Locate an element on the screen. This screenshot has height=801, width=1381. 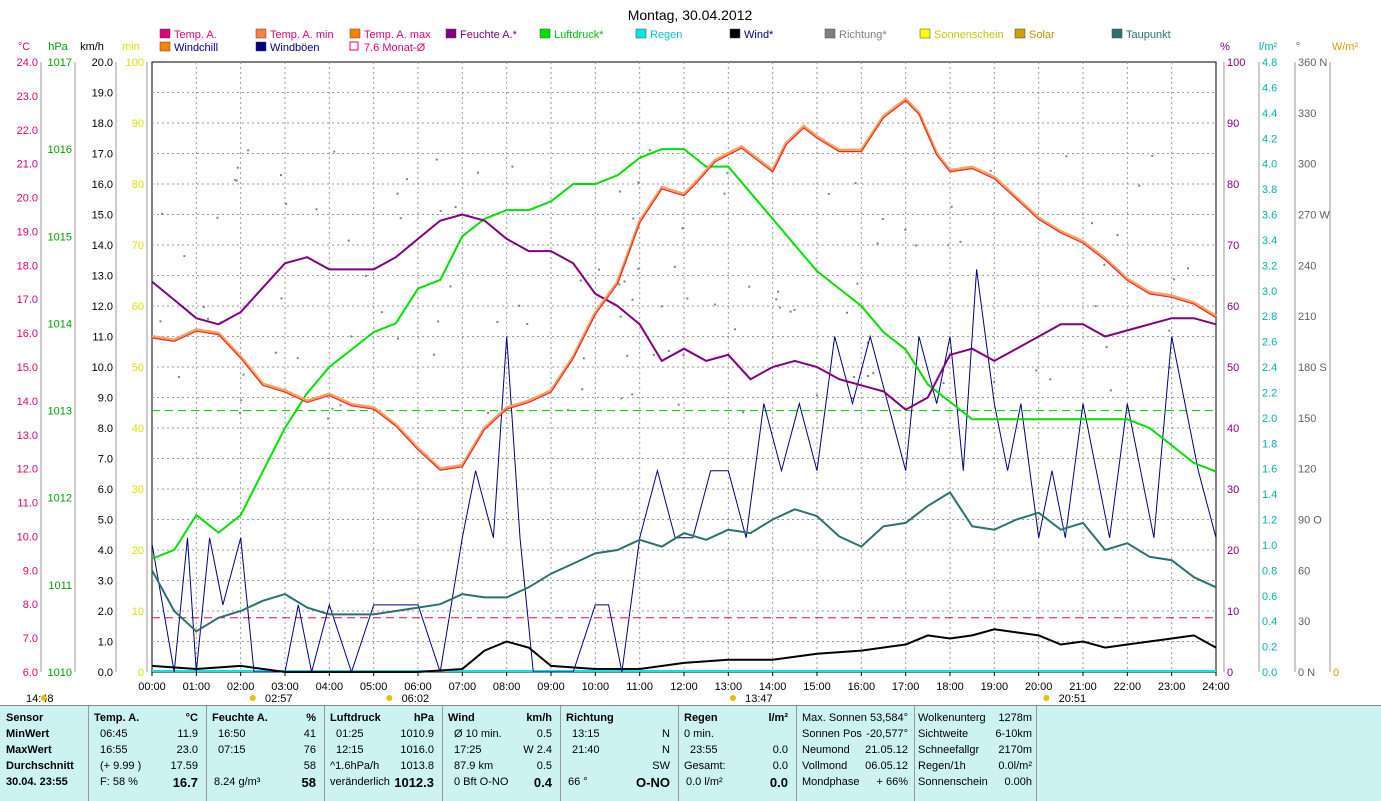
marker-label: 14:48 is located at coordinates (40, 699).